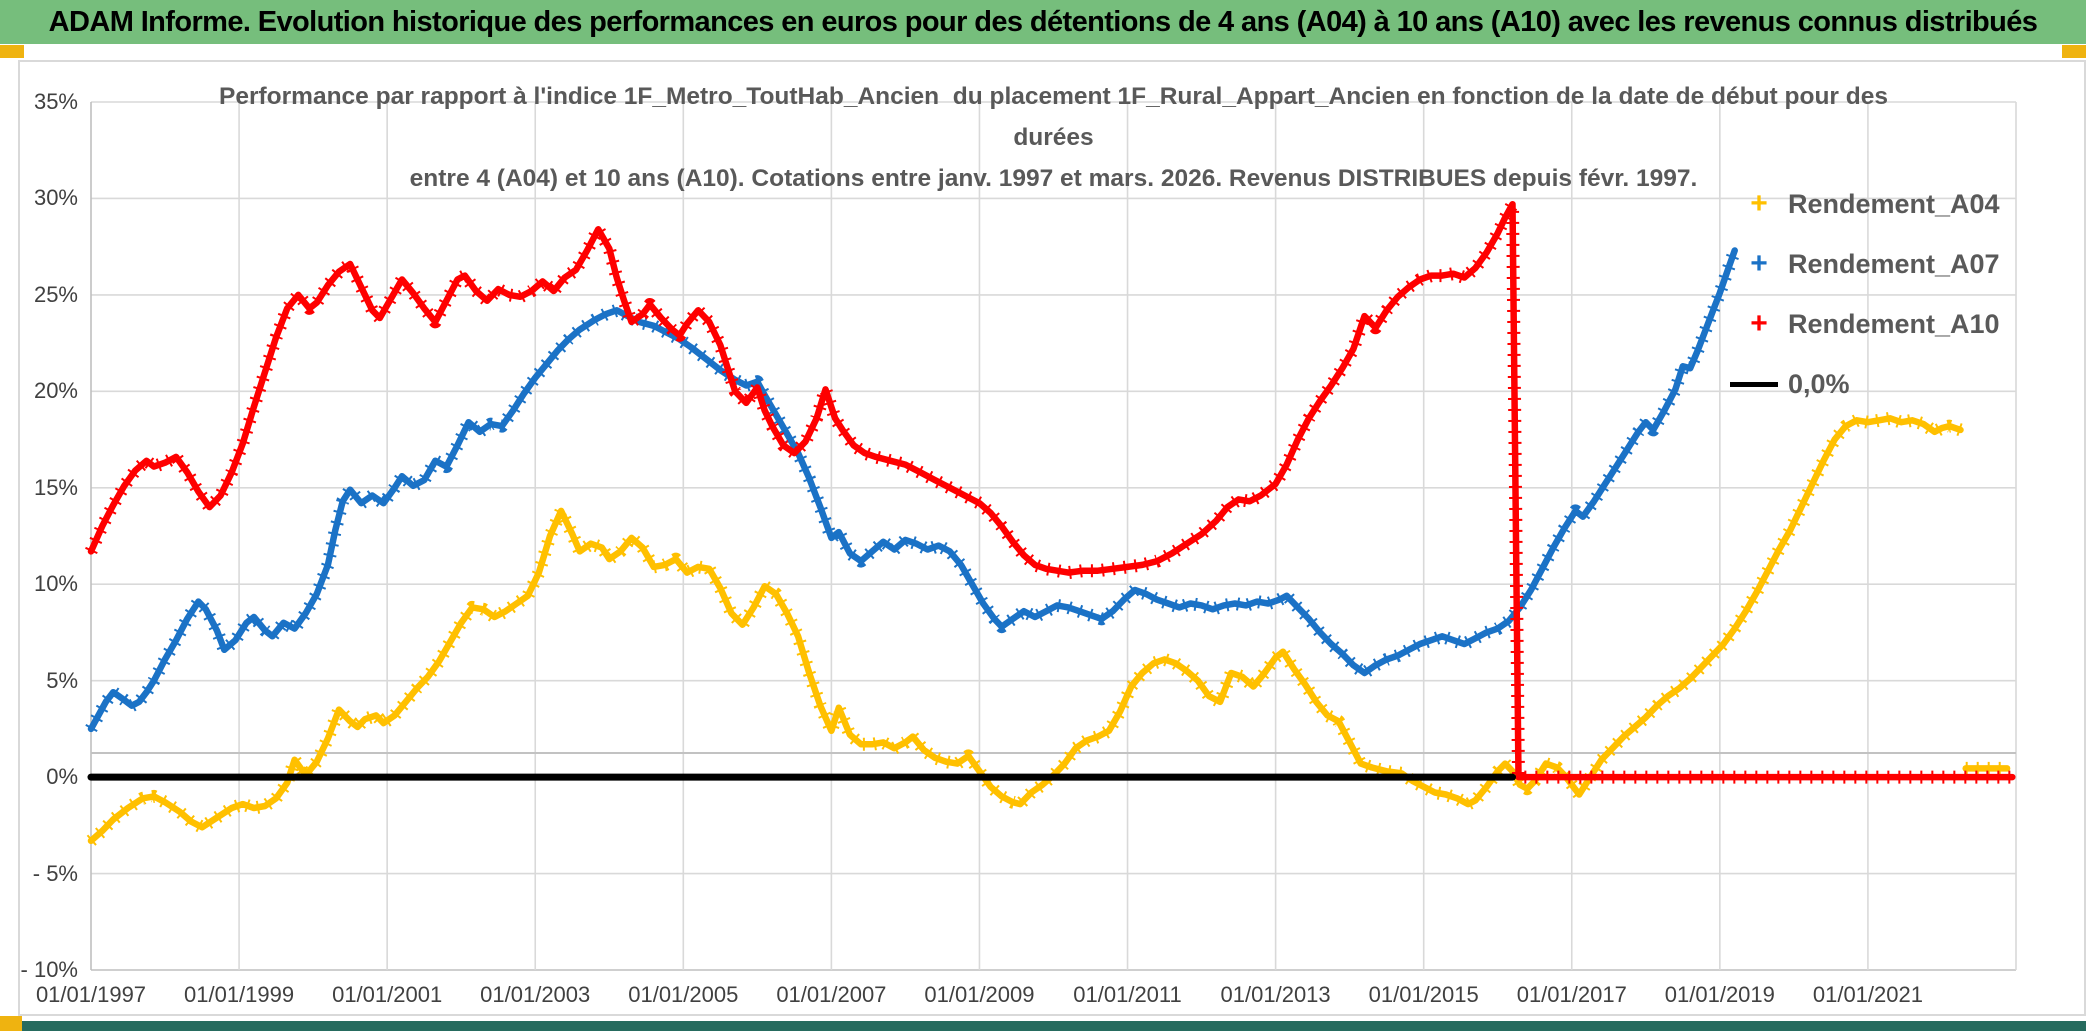  Describe the element at coordinates (62, 680) in the screenshot. I see `y-axis-label: 5%` at that location.